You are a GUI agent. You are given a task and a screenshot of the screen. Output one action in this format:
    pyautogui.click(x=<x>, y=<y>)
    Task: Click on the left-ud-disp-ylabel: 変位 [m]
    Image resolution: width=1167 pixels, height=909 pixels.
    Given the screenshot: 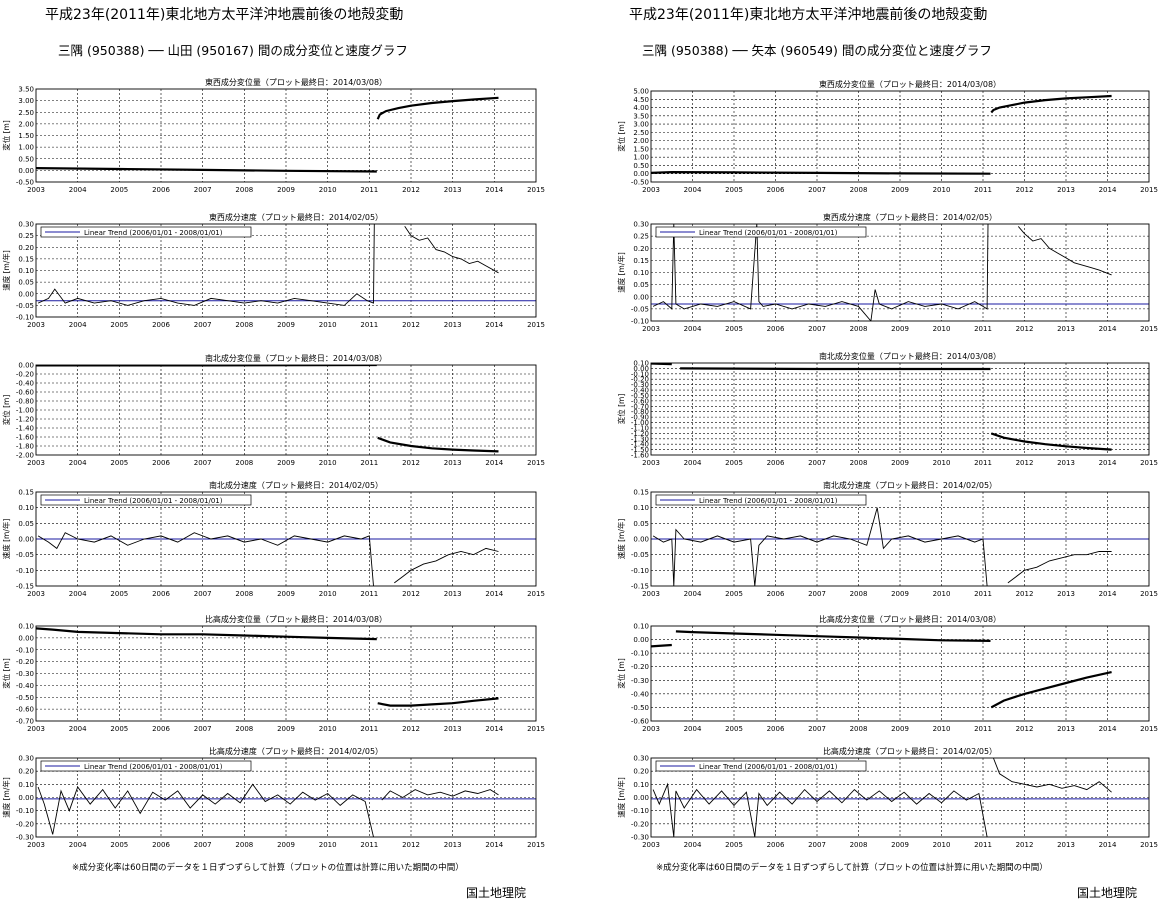 What is the action you would take?
    pyautogui.click(x=6, y=673)
    